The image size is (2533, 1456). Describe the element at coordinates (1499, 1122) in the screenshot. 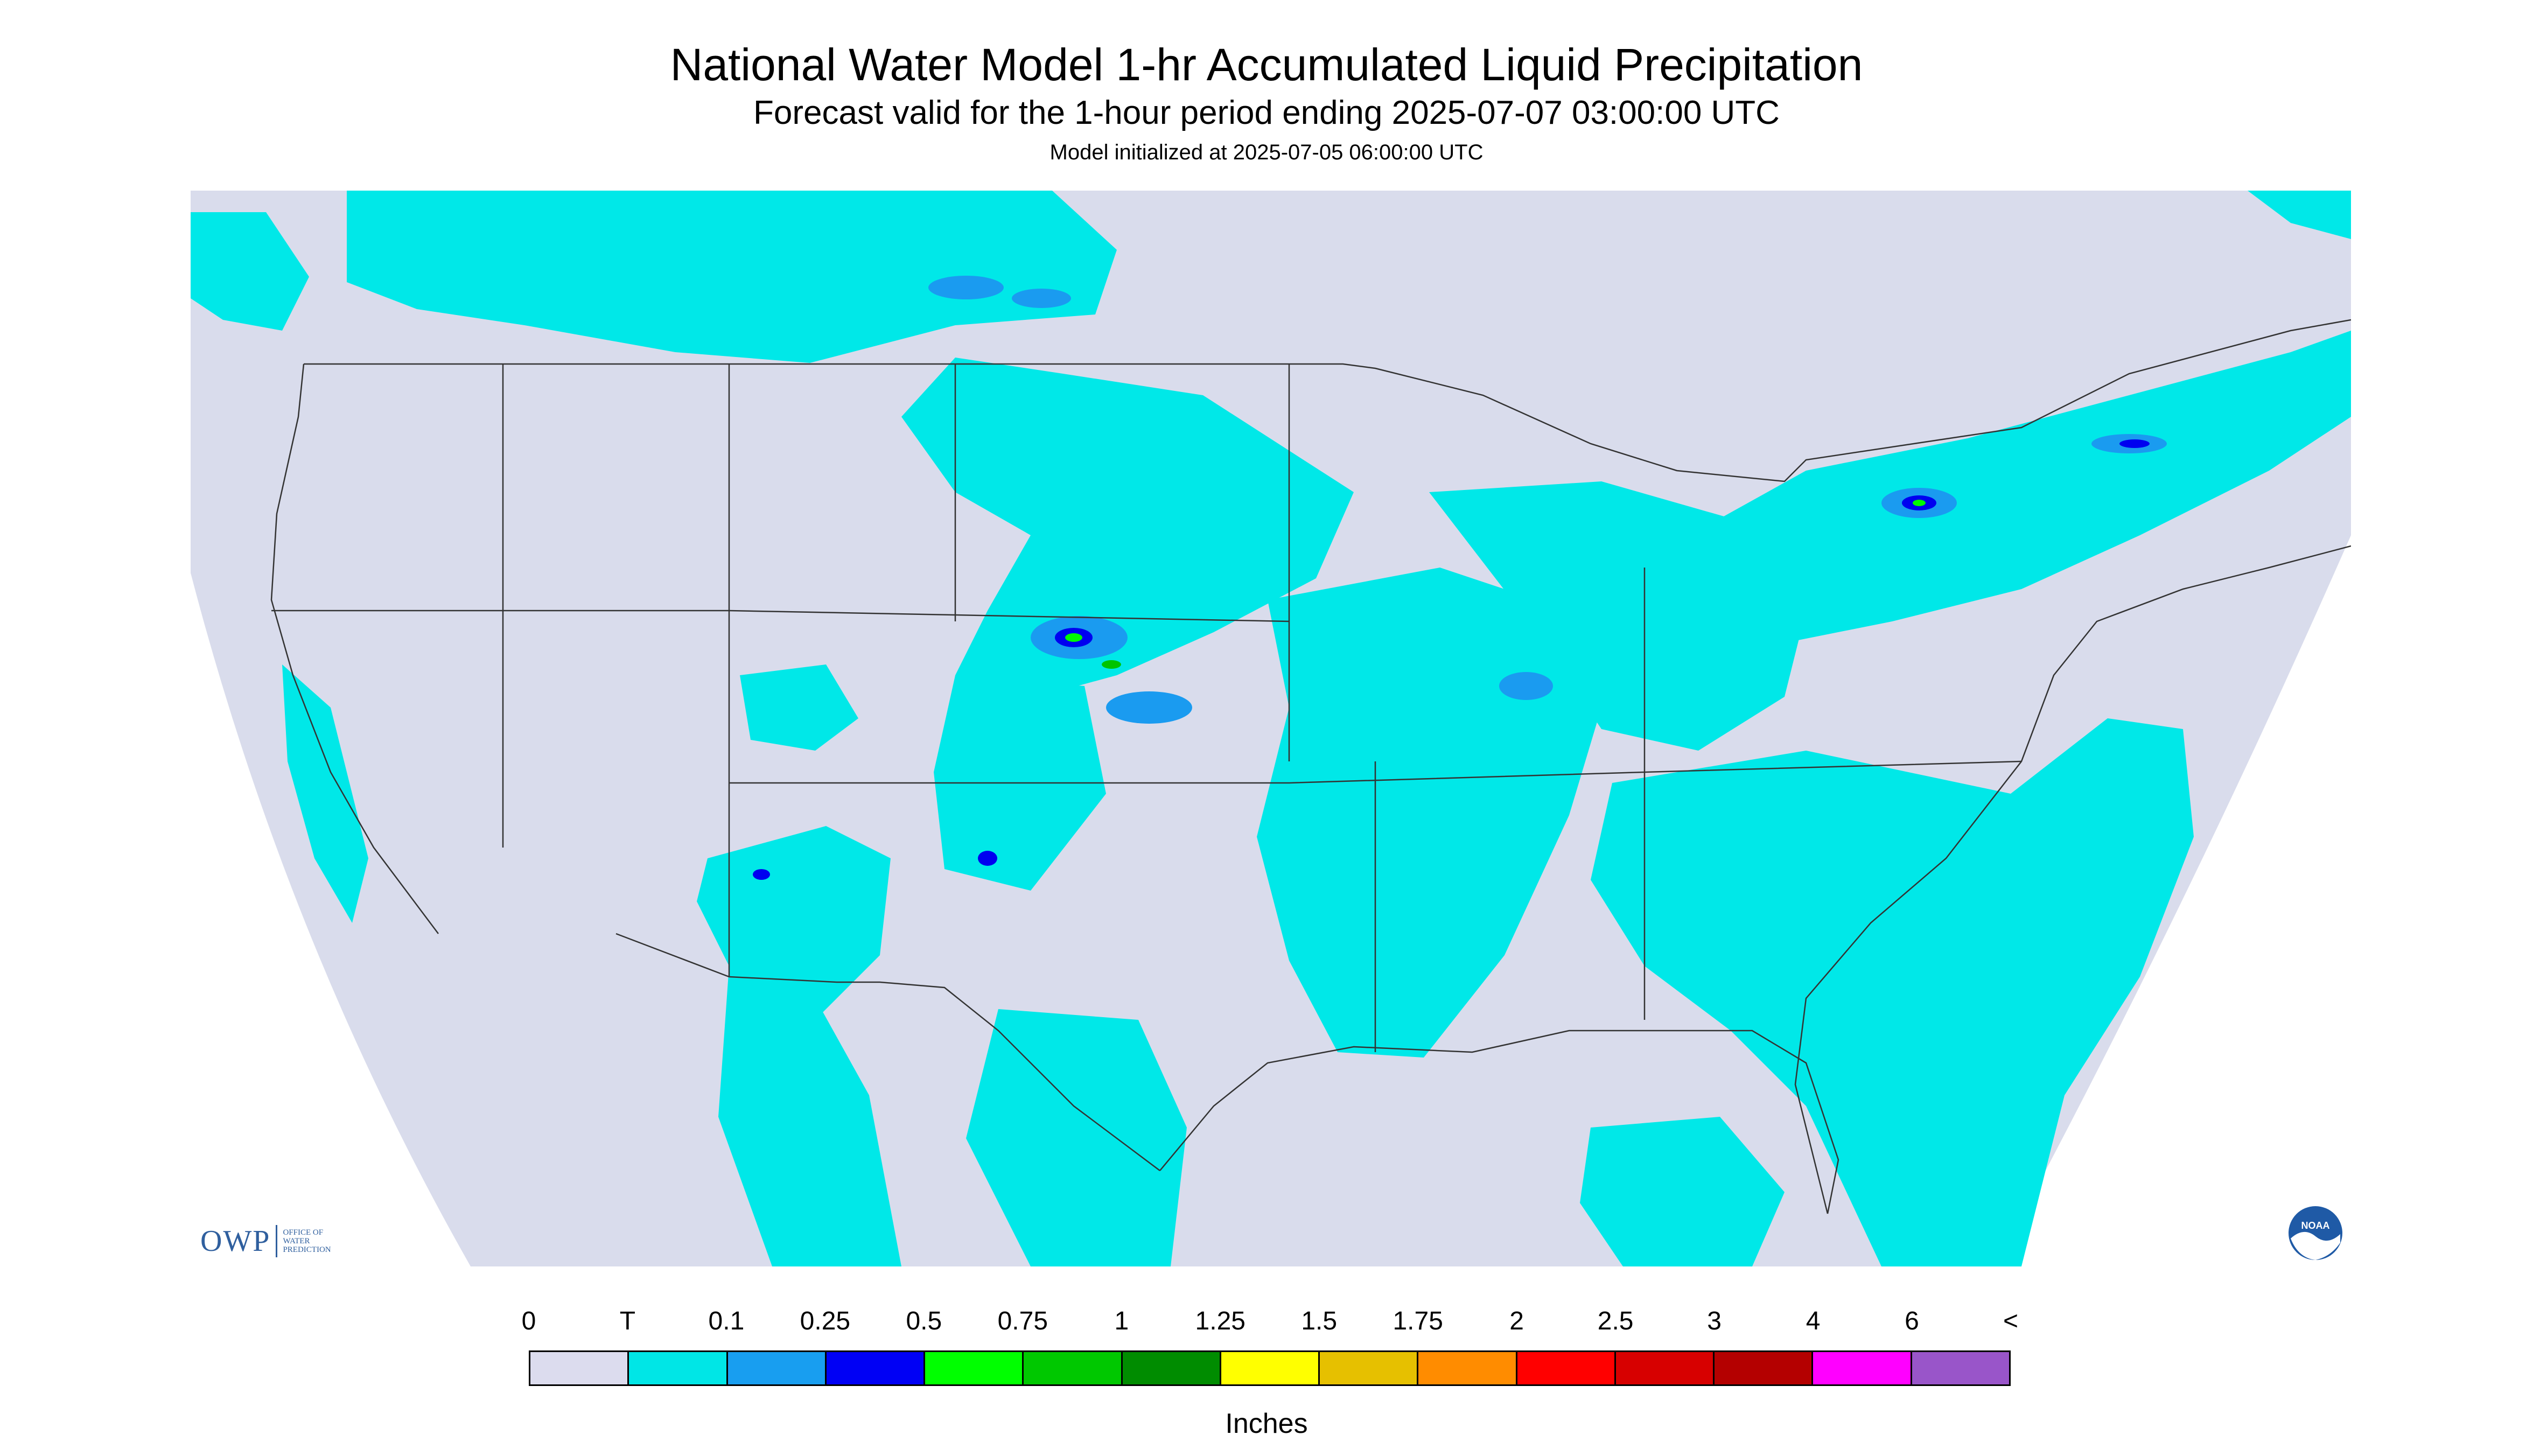

I see `coastline-gulf` at that location.